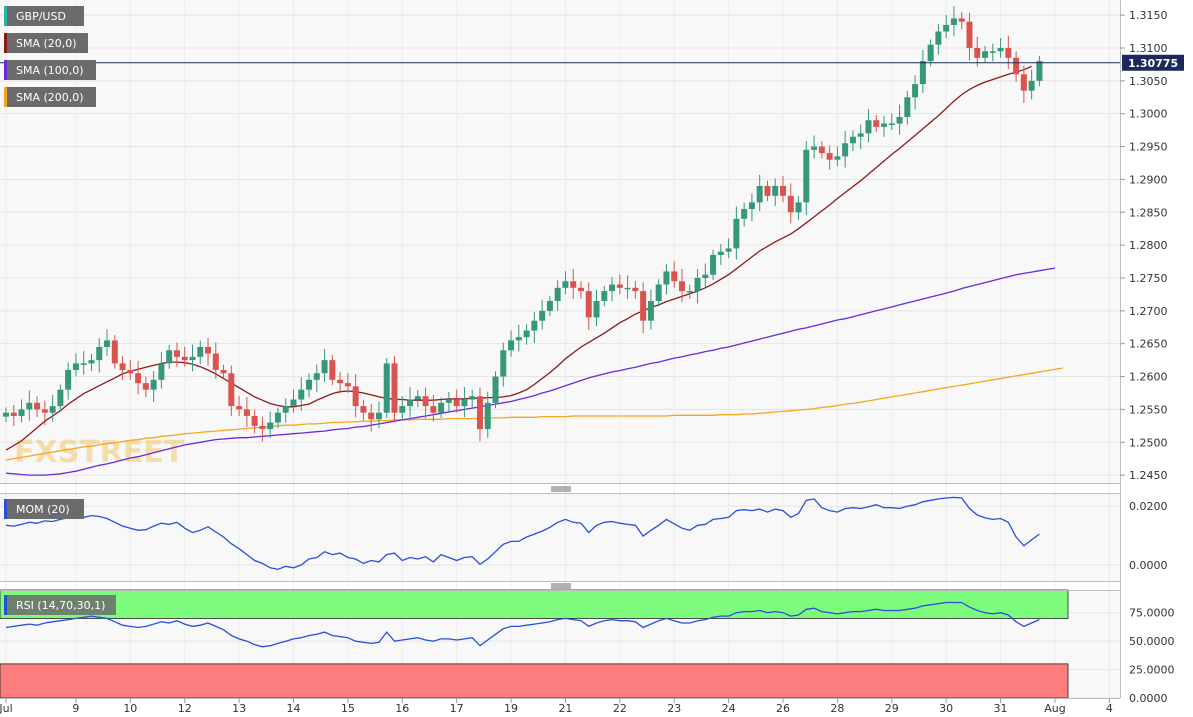  Describe the element at coordinates (561, 489) in the screenshot. I see `panel-resize-handle-mom` at that location.